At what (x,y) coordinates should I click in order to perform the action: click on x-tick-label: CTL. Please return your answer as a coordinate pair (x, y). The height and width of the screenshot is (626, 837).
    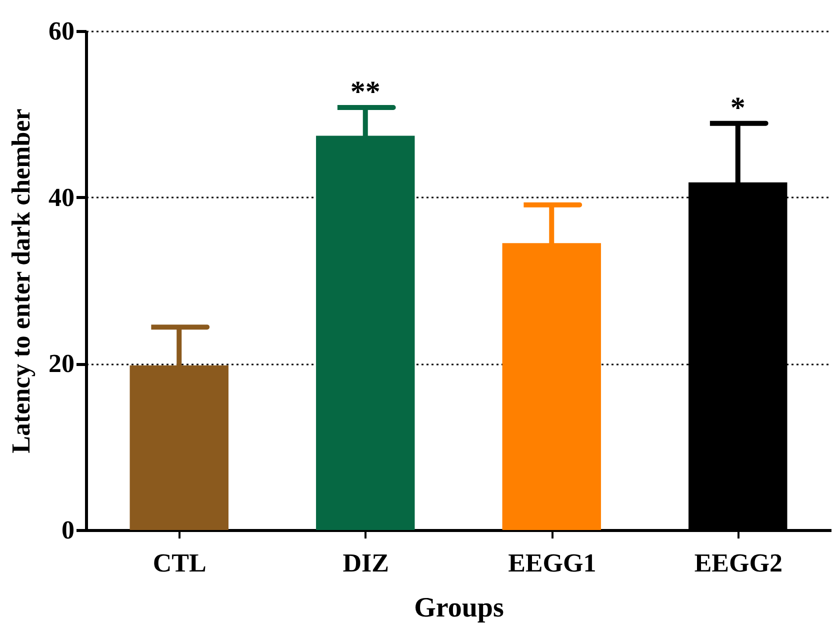
    Looking at the image, I should click on (179, 563).